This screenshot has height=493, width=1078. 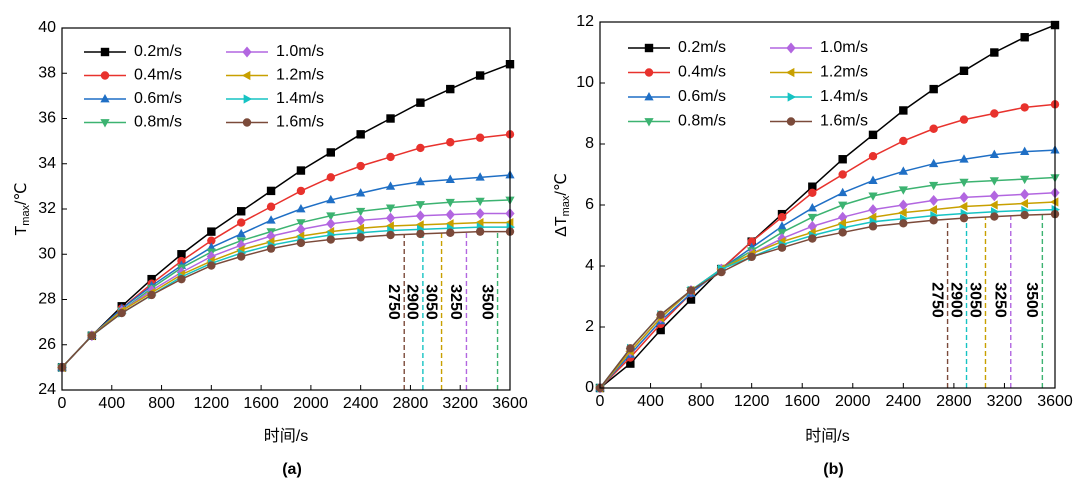 What do you see at coordinates (589, 387) in the screenshot?
I see `y-tick-label: 0` at bounding box center [589, 387].